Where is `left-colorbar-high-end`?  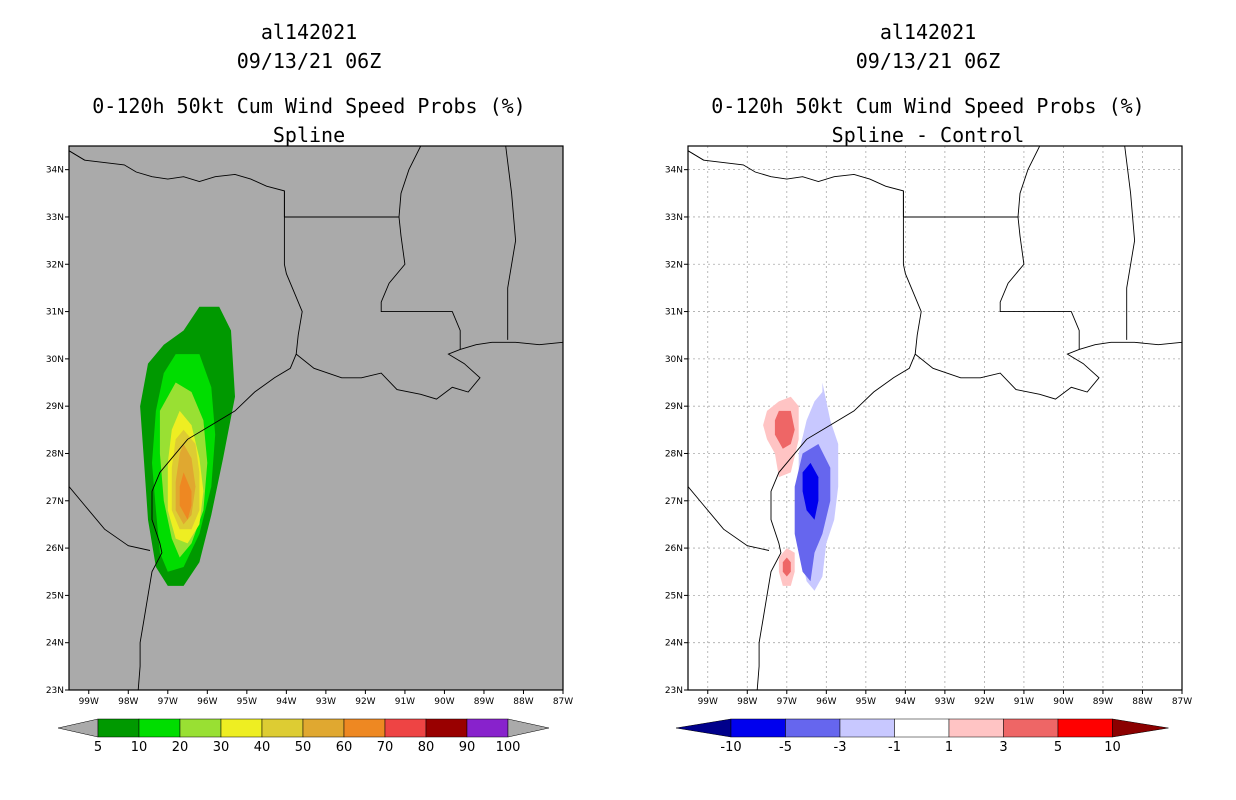
left-colorbar-high-end is located at coordinates (528, 728).